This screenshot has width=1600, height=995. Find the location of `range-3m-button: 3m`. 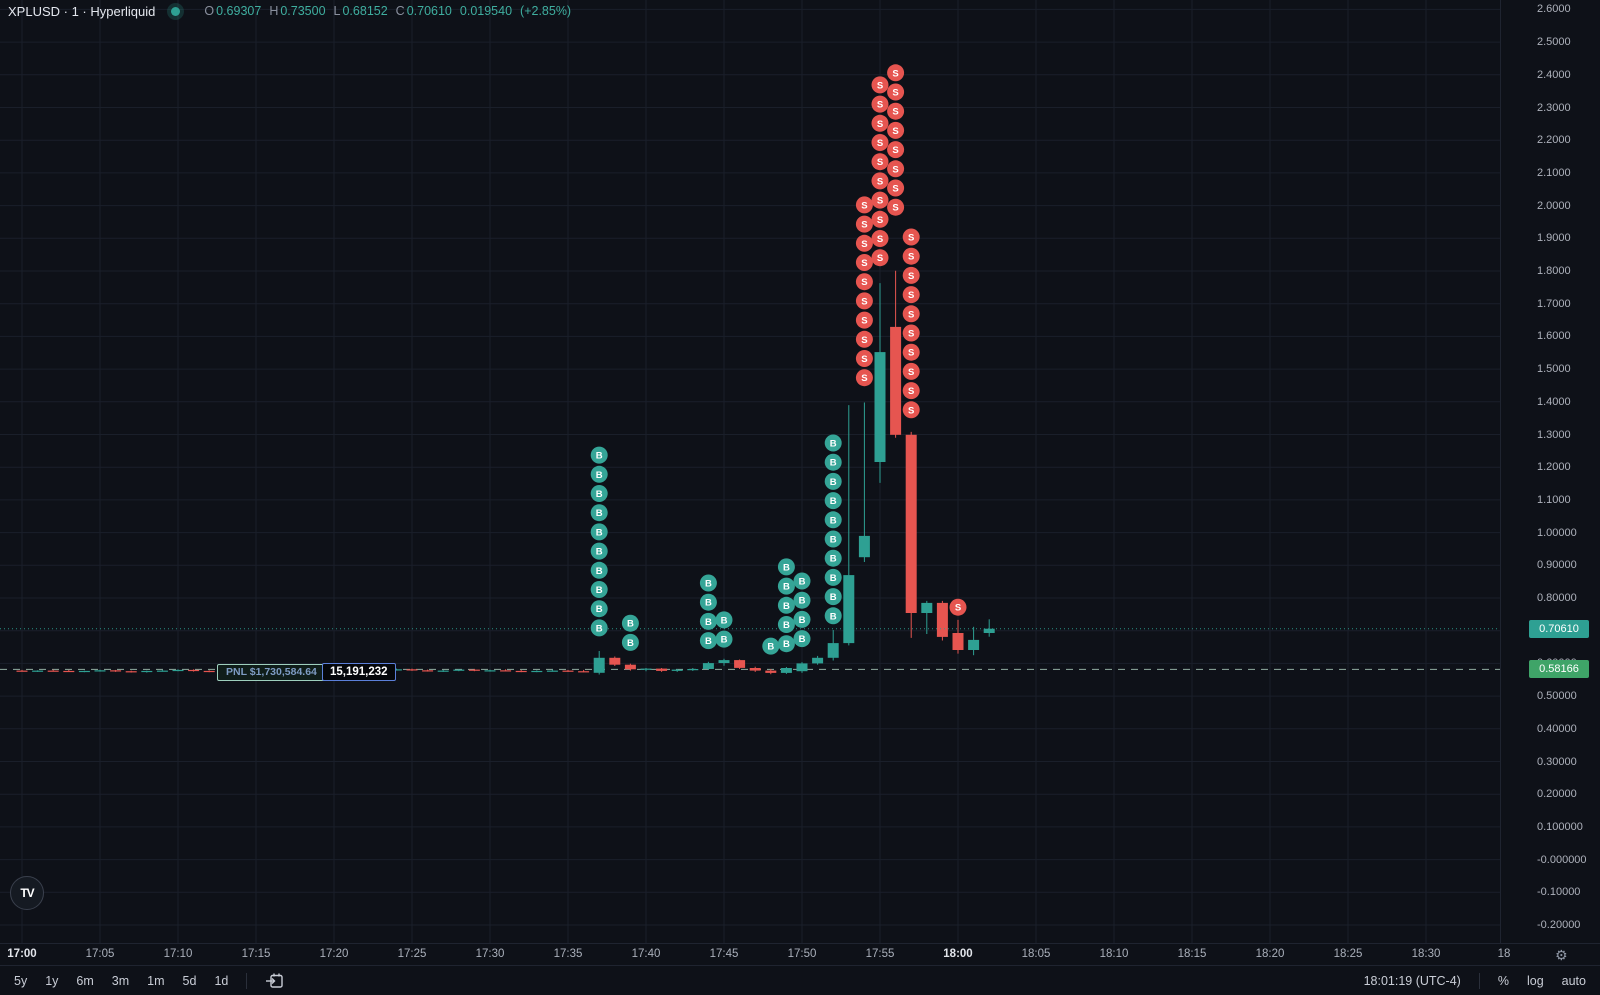

range-3m-button: 3m is located at coordinates (120, 980).